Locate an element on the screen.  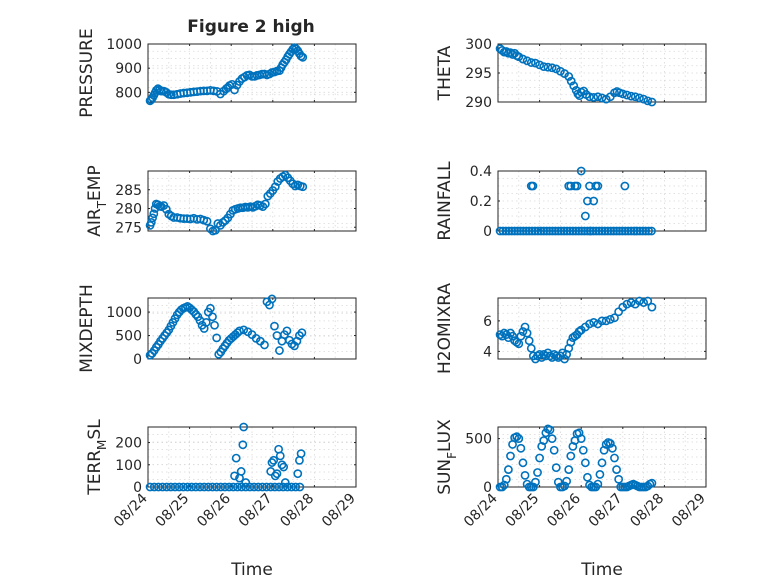
series-terr_msl is located at coordinates (225, 457).